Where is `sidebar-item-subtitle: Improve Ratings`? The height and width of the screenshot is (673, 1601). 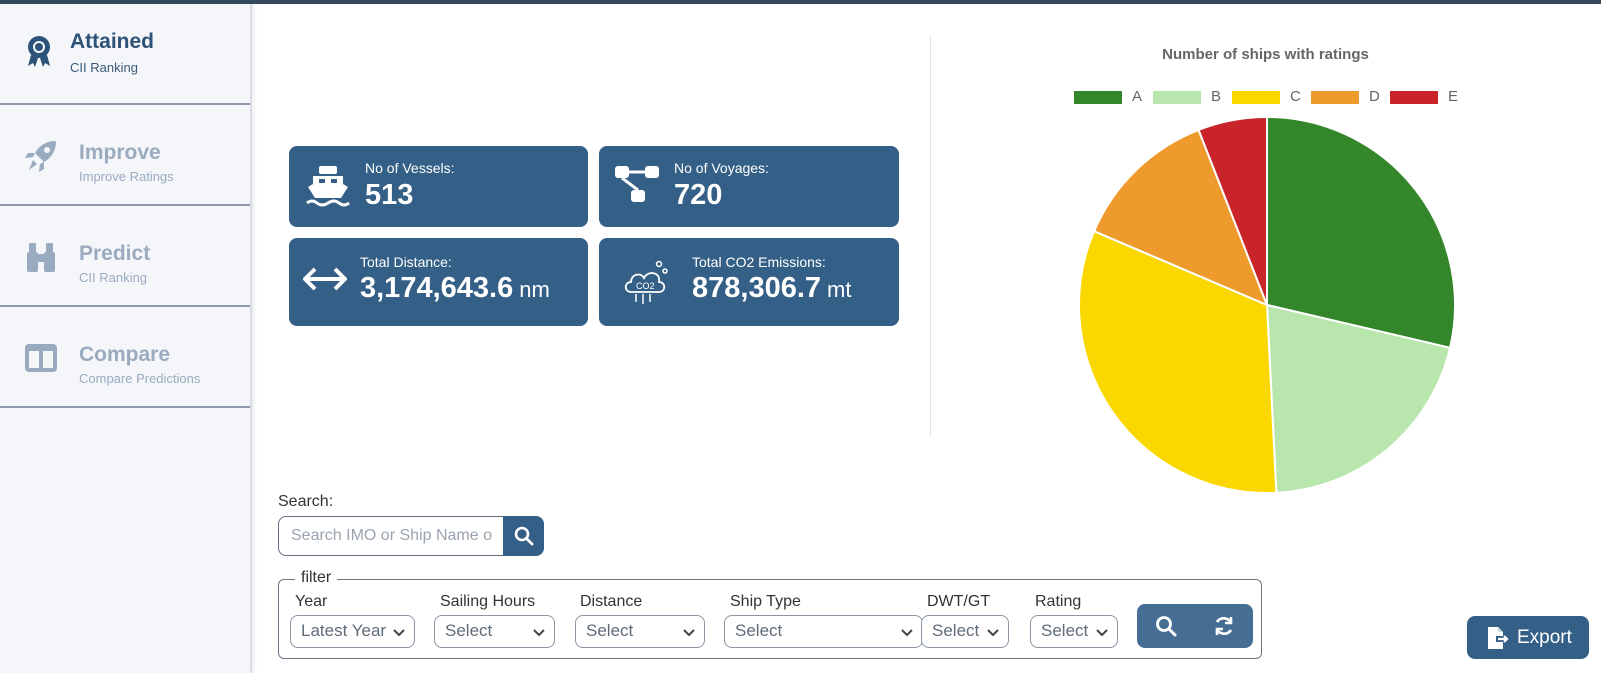 sidebar-item-subtitle: Improve Ratings is located at coordinates (126, 176).